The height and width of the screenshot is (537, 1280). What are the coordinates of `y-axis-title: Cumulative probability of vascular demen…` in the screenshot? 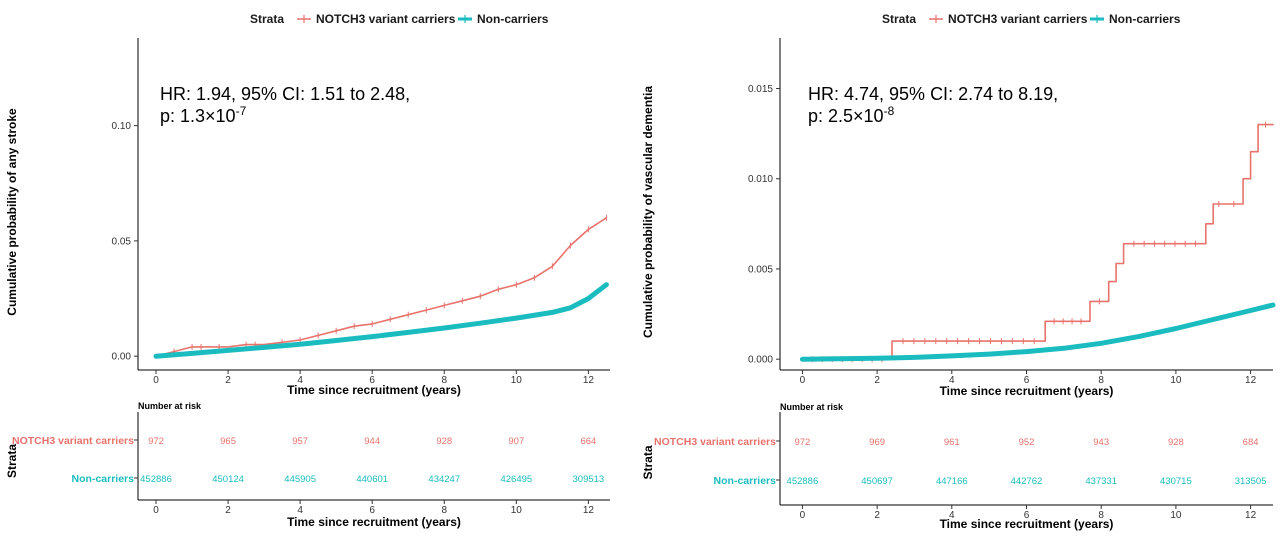 It's located at (648, 212).